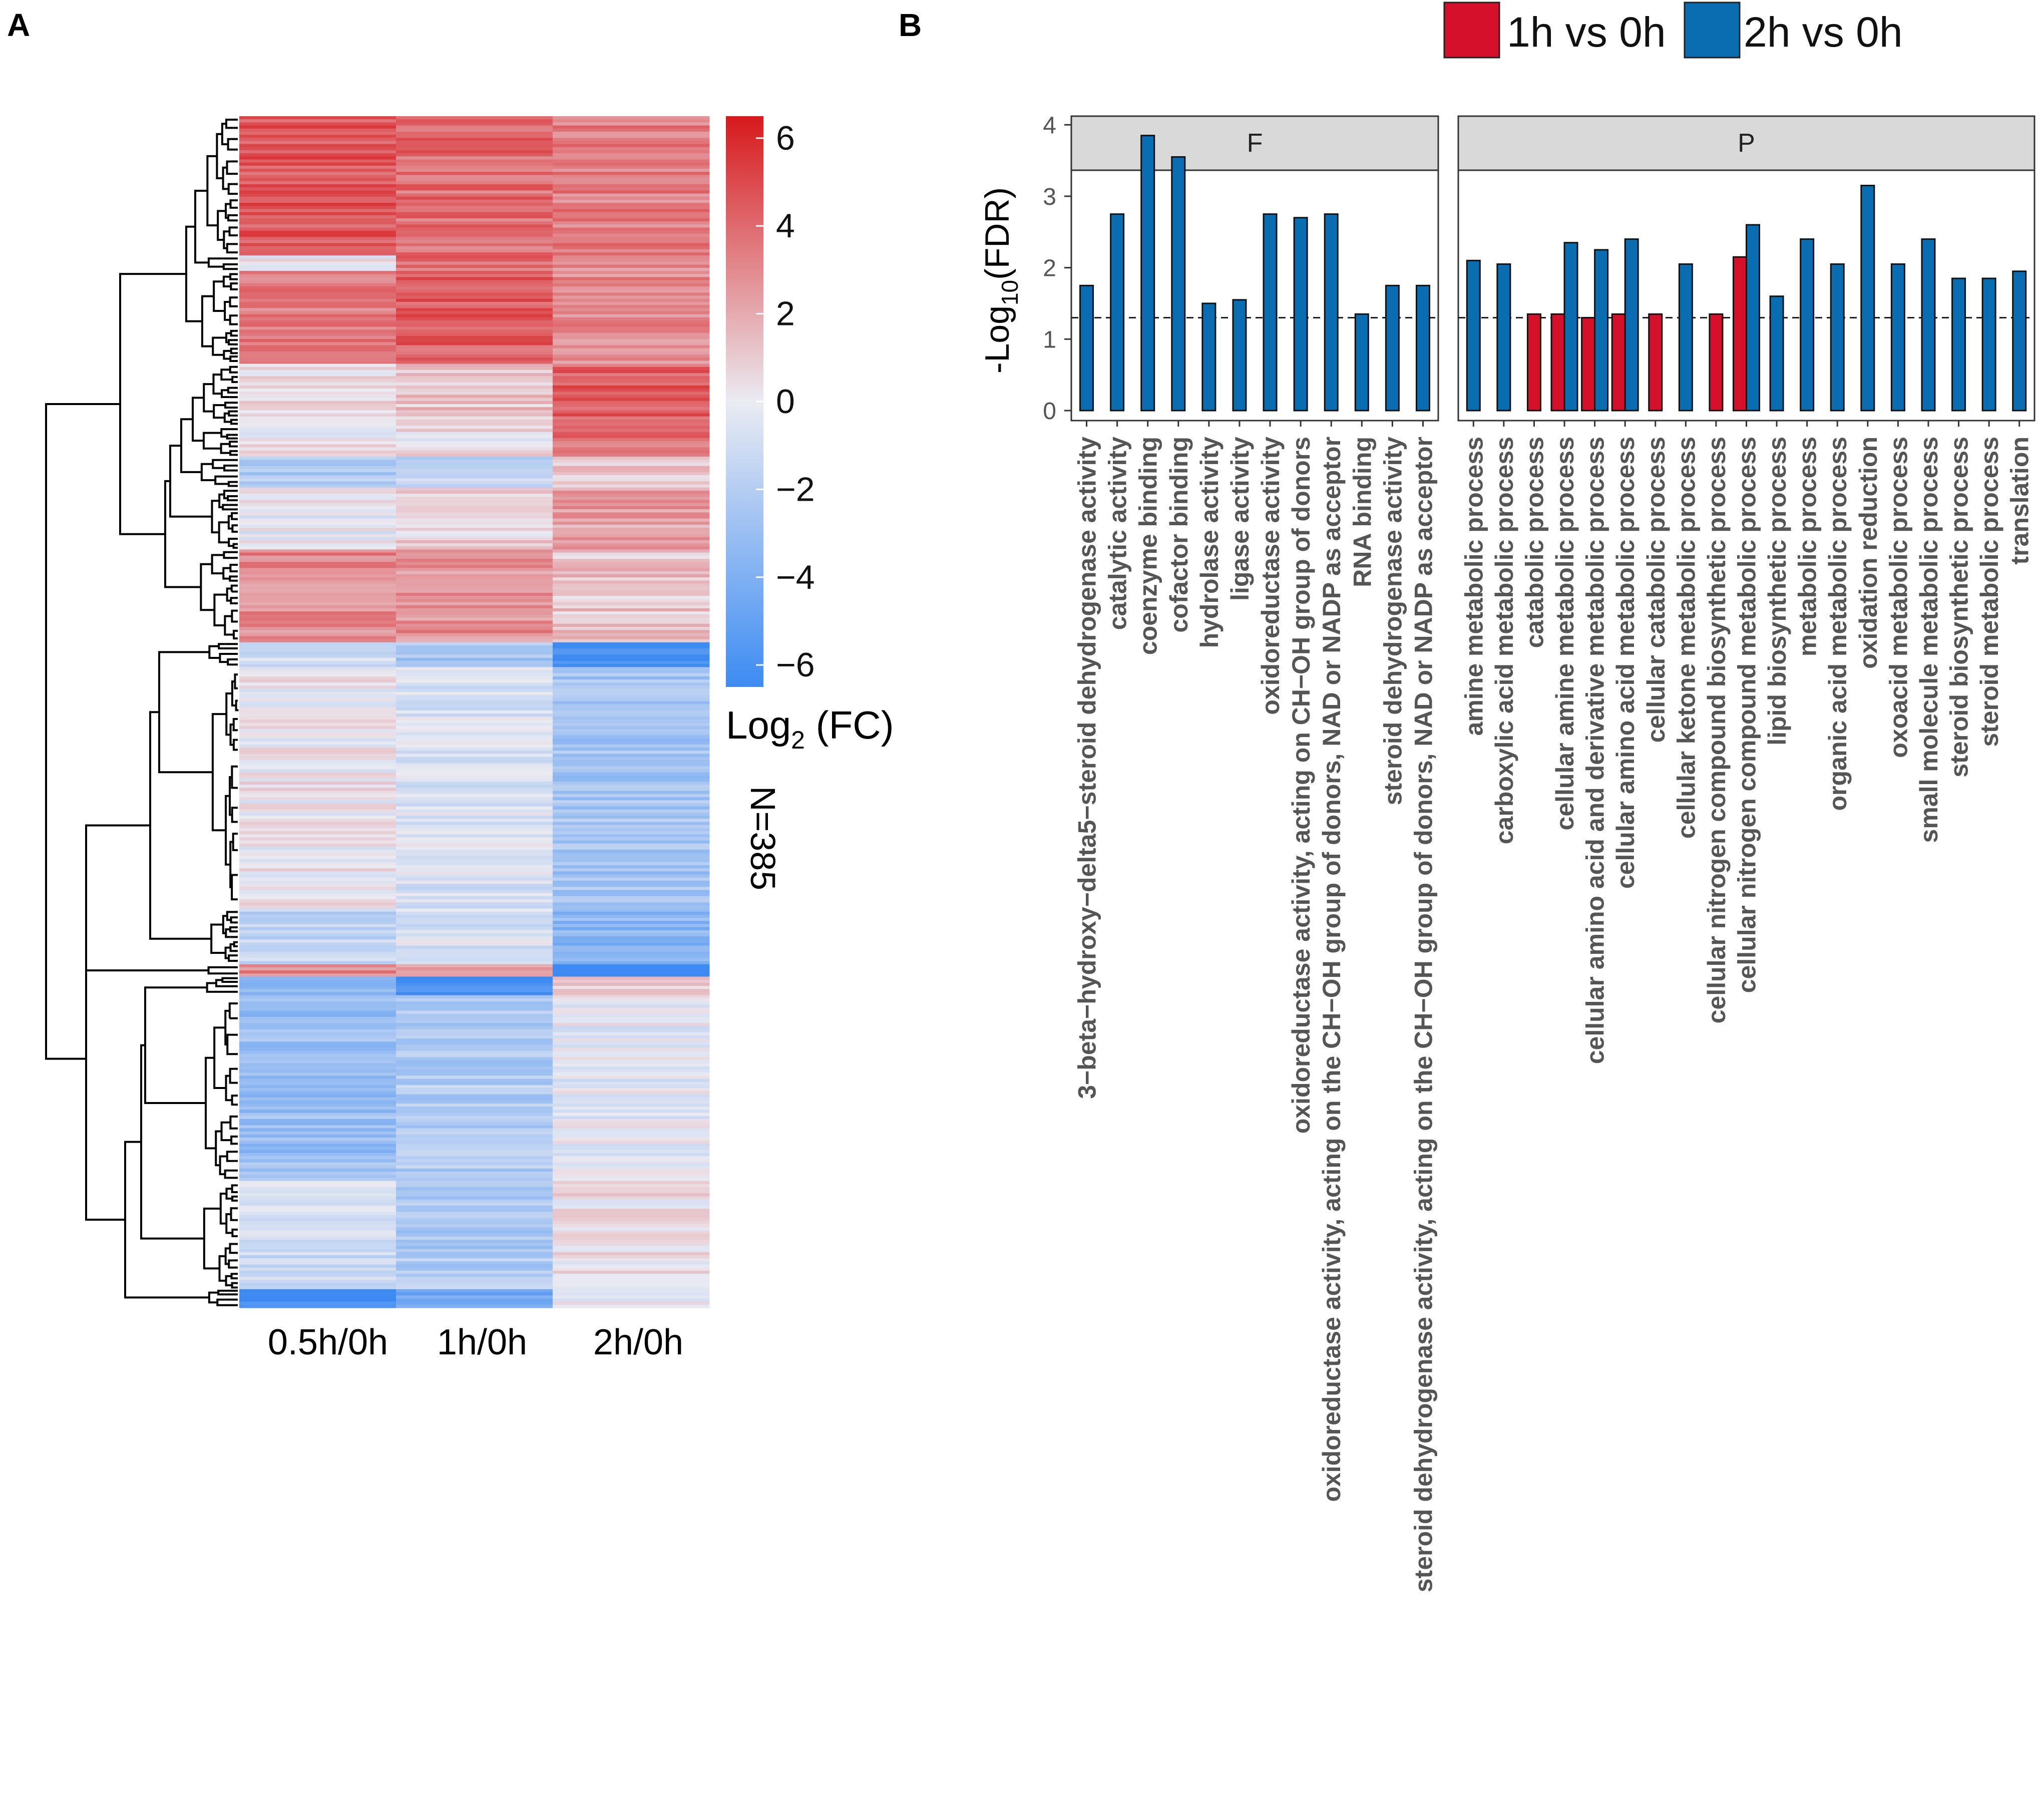 The image size is (2044, 1811). Describe the element at coordinates (1959, 607) in the screenshot. I see `x-category-label: steroid biosynthetic process` at that location.